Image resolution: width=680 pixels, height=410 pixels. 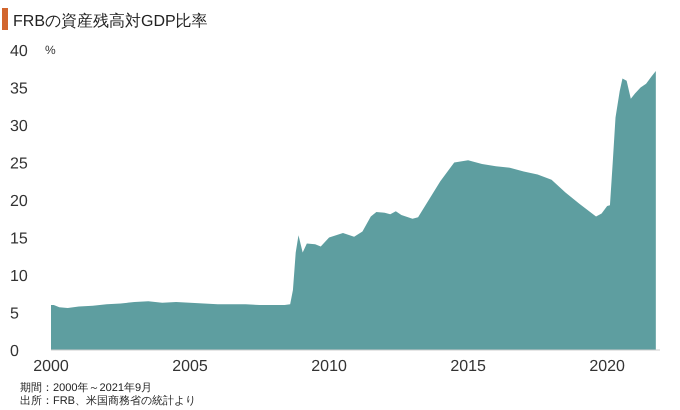 I want to click on x-tick-label: 2020, so click(x=607, y=366).